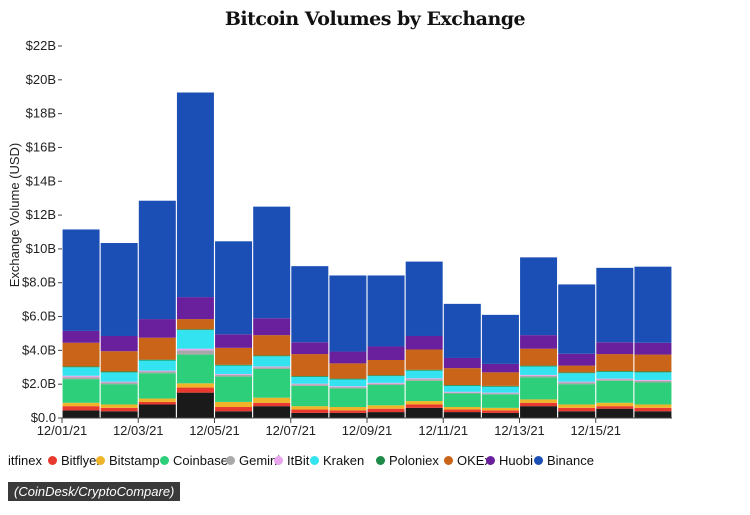  I want to click on y-tick-label: $12B, so click(41, 214).